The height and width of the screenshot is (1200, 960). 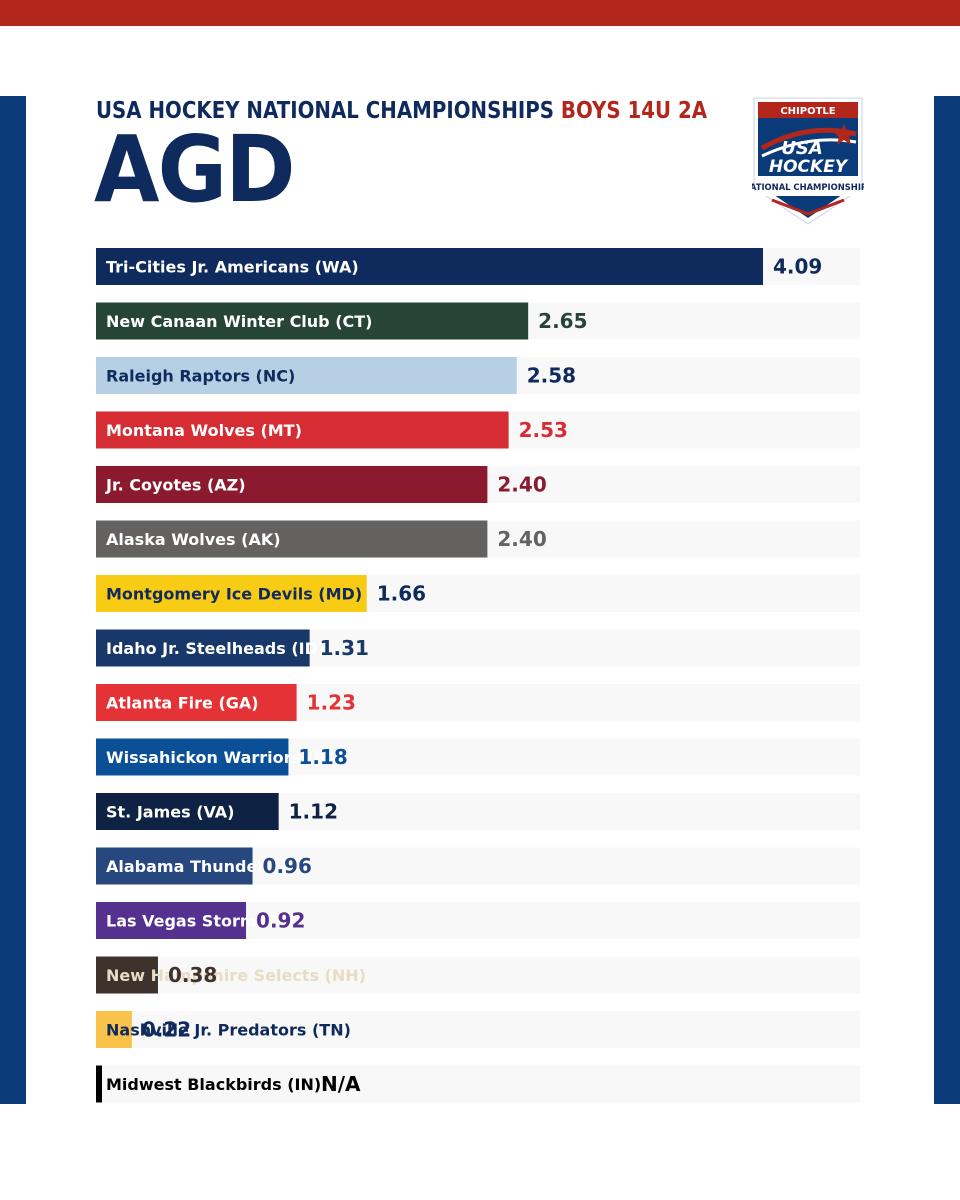 I want to click on bar-row: Alabama Thunder (AL)0.96, so click(x=478, y=866).